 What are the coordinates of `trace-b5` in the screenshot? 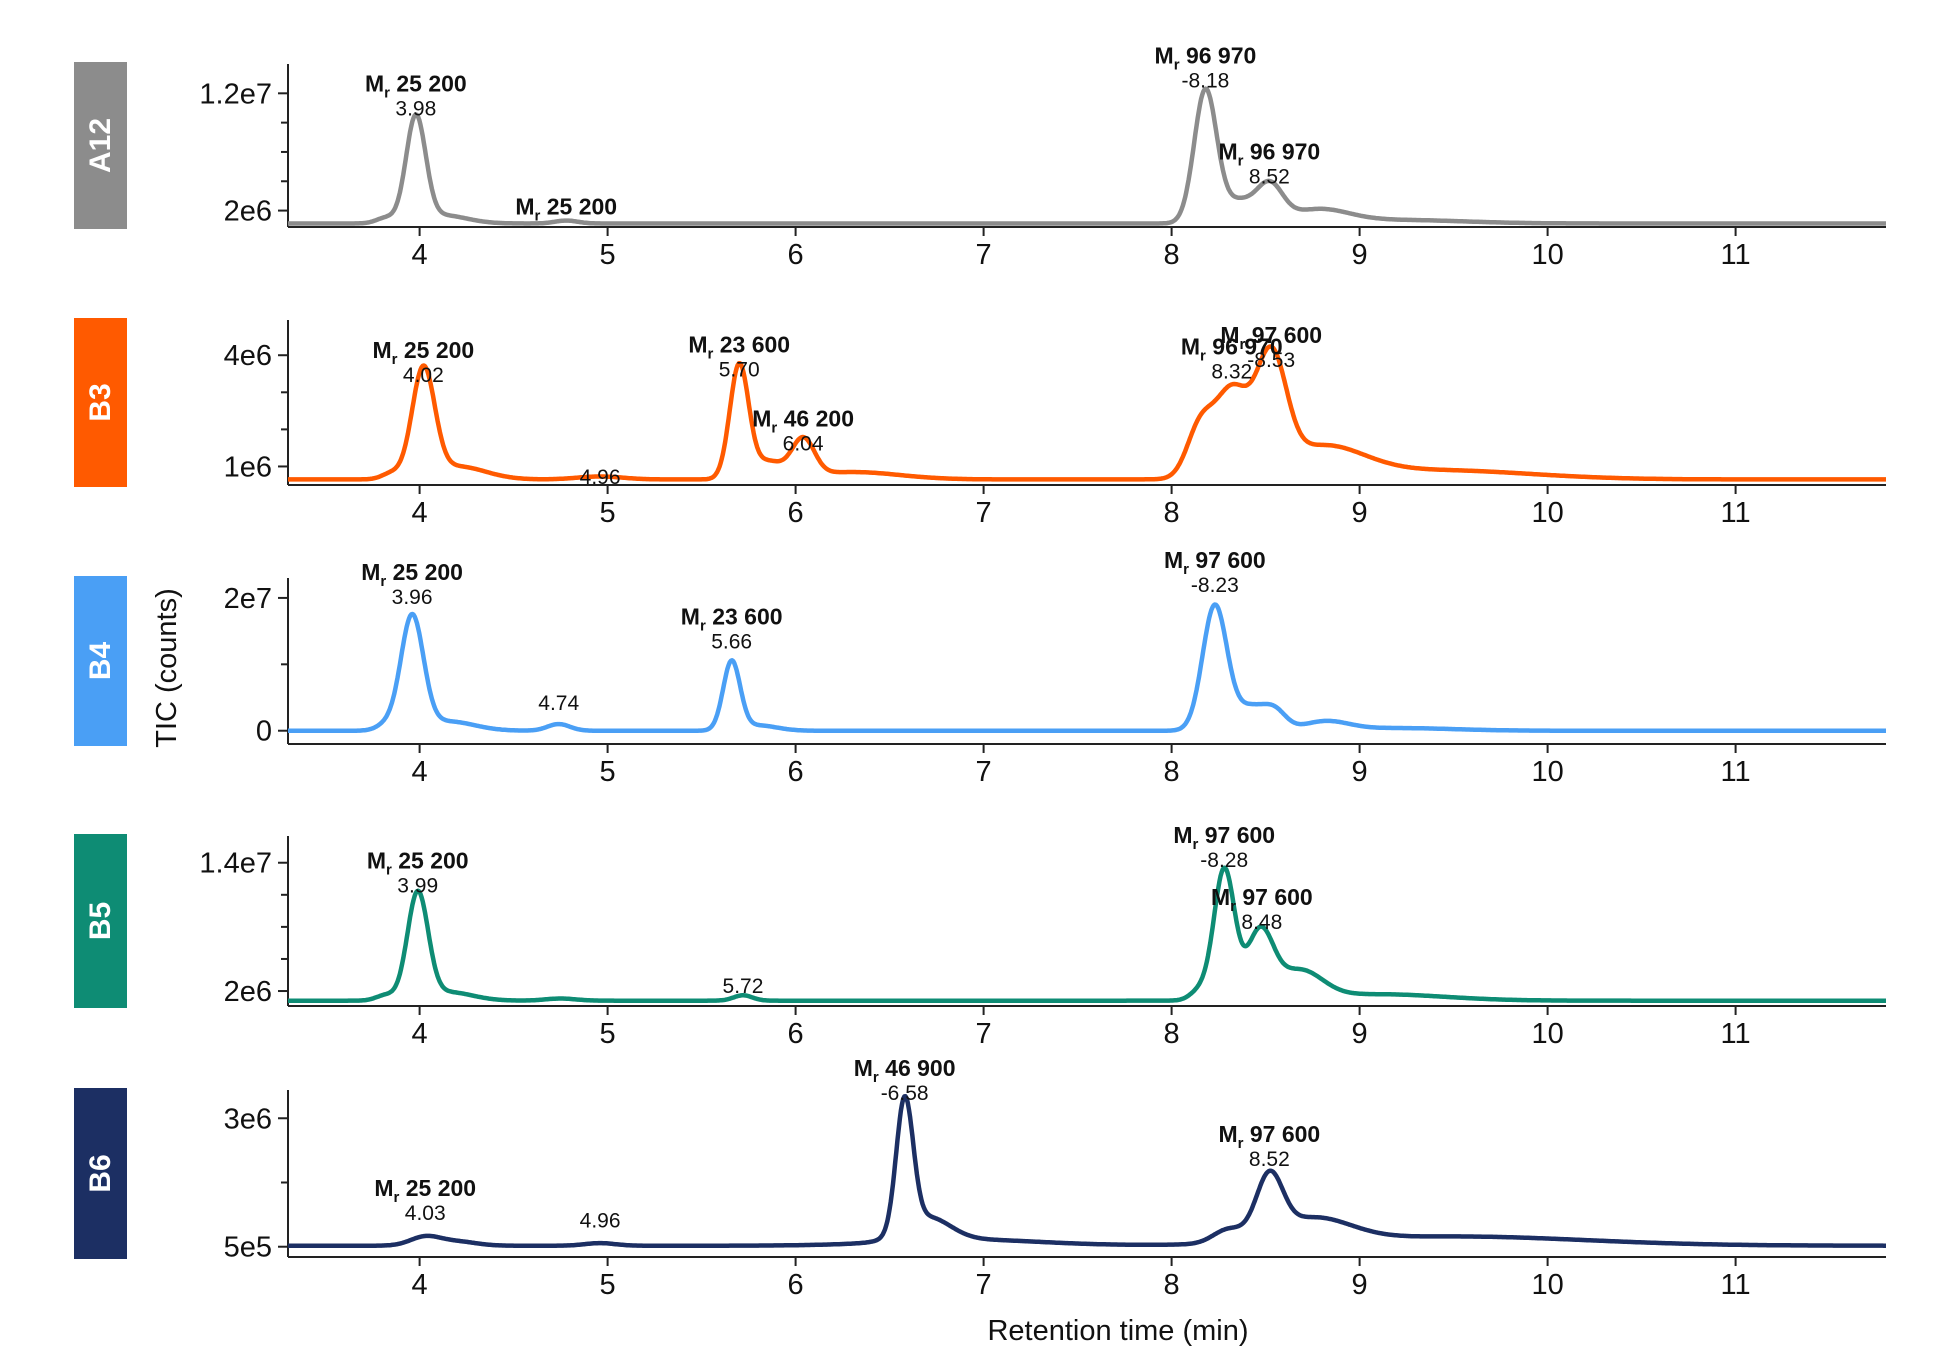 It's located at (1087, 934).